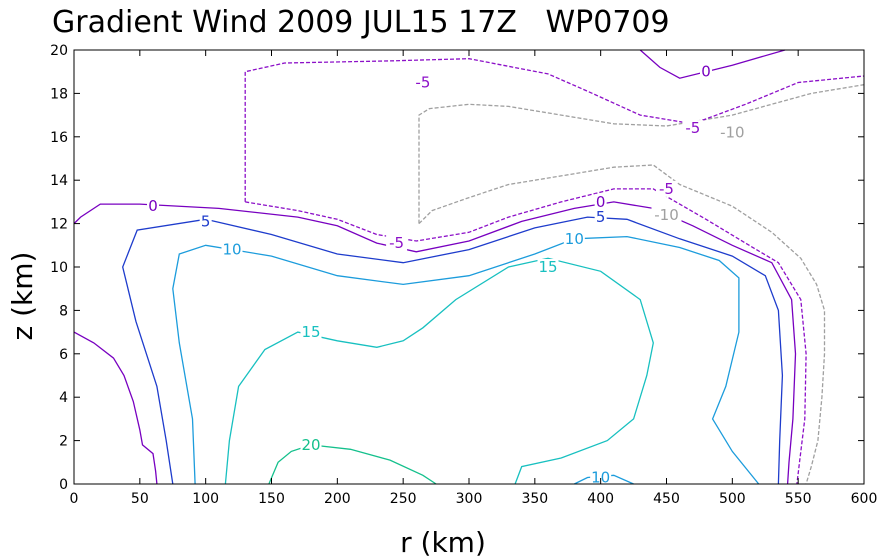  Describe the element at coordinates (534, 499) in the screenshot. I see `x-tick-label: 350` at that location.